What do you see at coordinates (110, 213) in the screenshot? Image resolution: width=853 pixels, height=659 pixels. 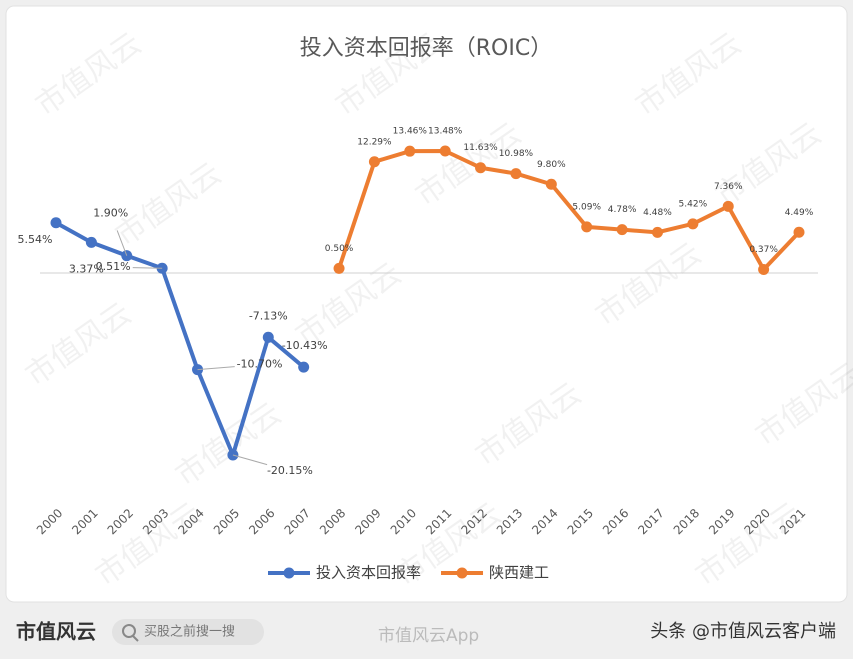 I see `data-label: 1.90%` at bounding box center [110, 213].